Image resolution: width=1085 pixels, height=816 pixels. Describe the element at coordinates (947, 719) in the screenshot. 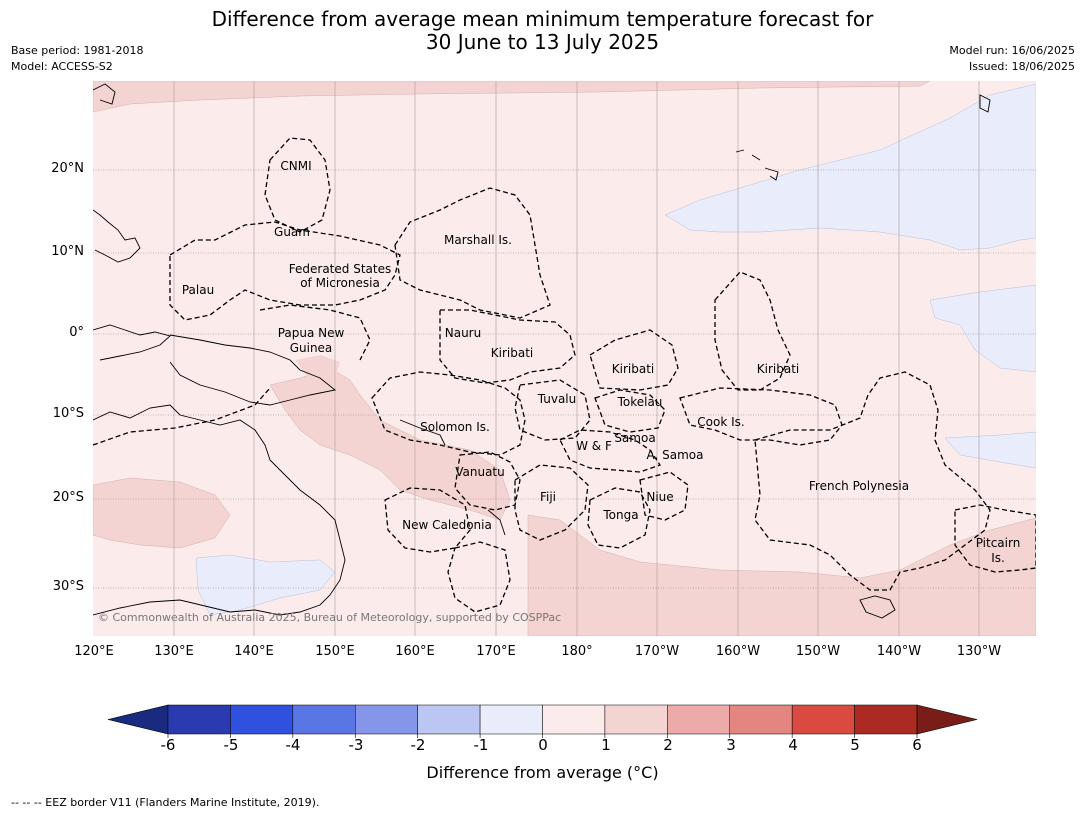

I see `colorbar-over-triangle` at that location.